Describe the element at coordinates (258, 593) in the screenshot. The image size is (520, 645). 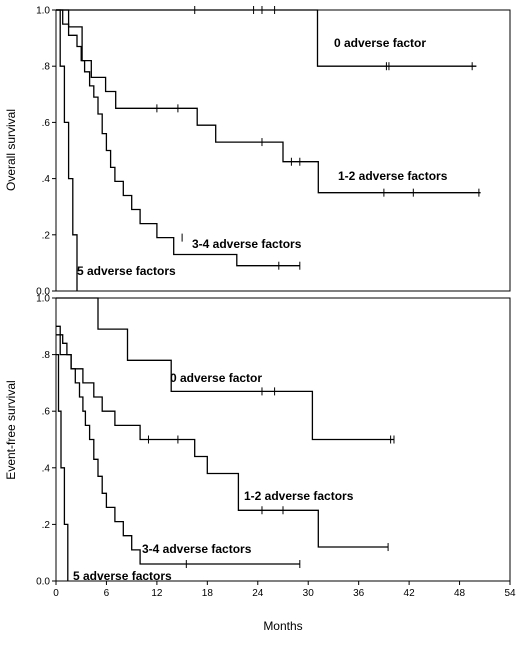
I see `x-tick-label: 24` at that location.